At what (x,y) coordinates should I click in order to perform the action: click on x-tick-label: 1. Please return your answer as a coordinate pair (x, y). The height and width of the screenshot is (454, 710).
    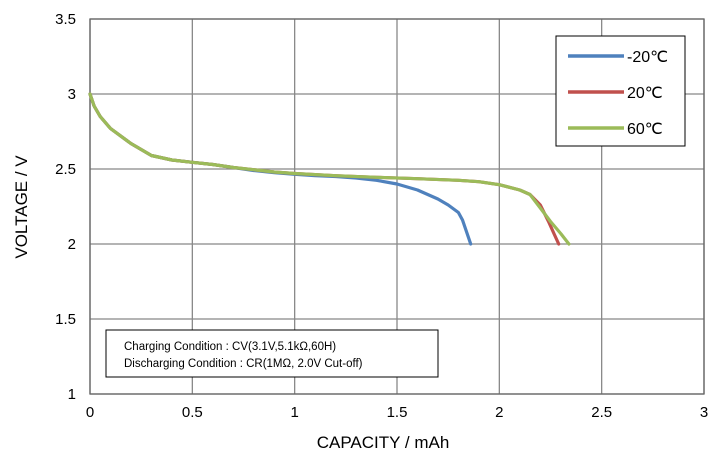
    Looking at the image, I should click on (294, 412).